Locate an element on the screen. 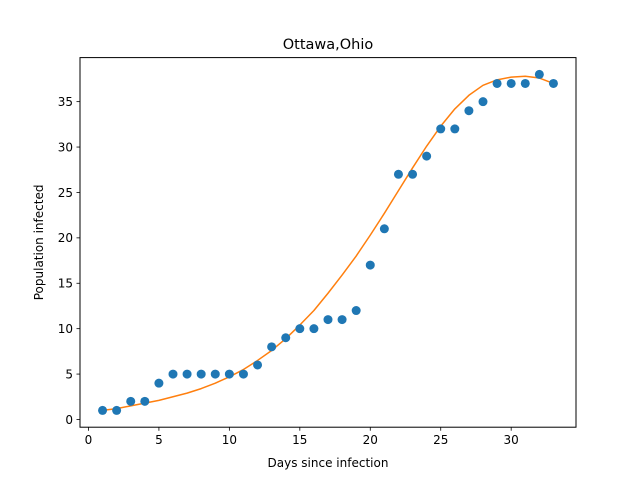 The image size is (640, 480). x-tick-label: 20 is located at coordinates (370, 440).